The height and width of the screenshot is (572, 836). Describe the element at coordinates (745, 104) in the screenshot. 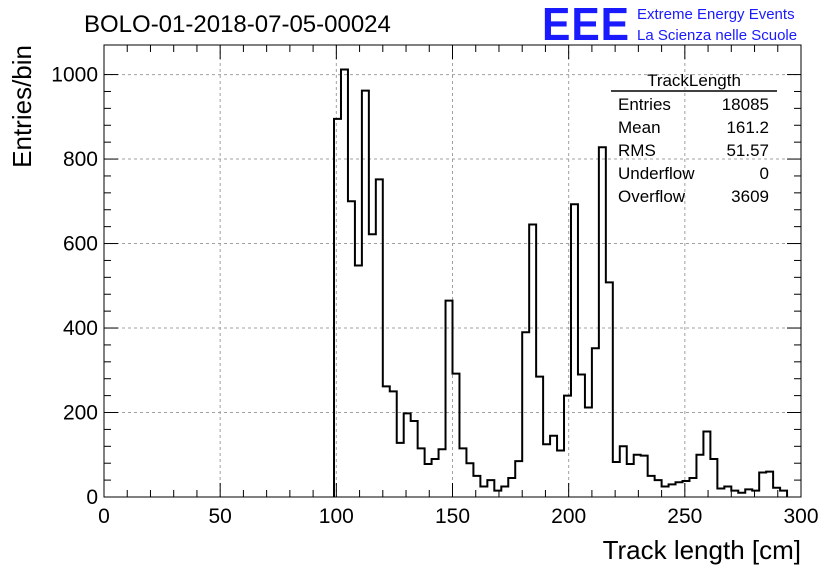

I see `stats-row-value: 18085` at that location.